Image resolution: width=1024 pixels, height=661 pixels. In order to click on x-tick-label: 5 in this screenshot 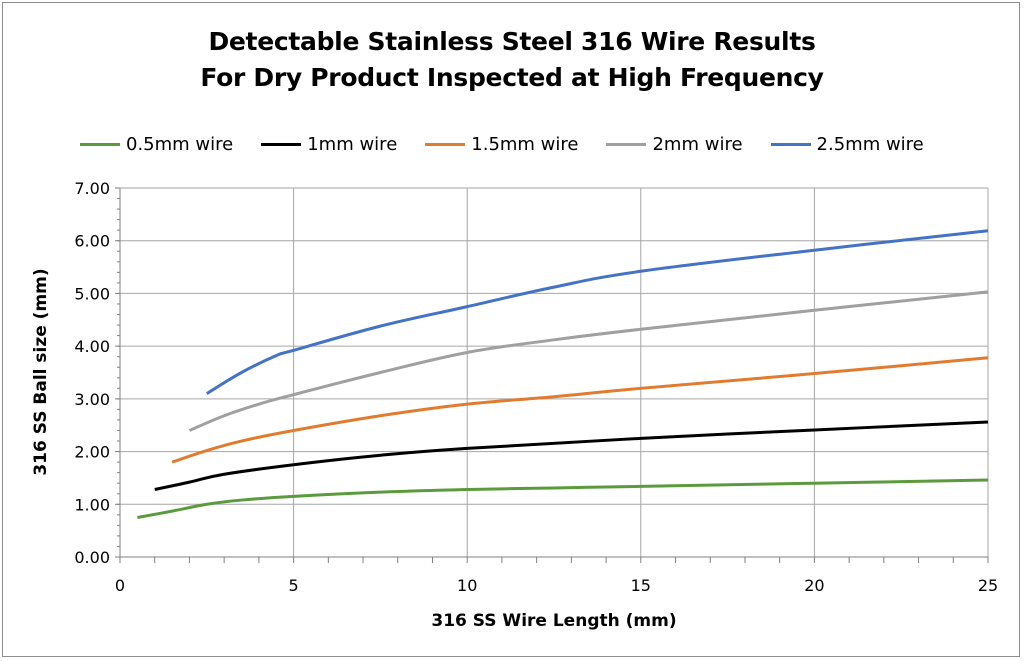, I will do `click(294, 585)`.